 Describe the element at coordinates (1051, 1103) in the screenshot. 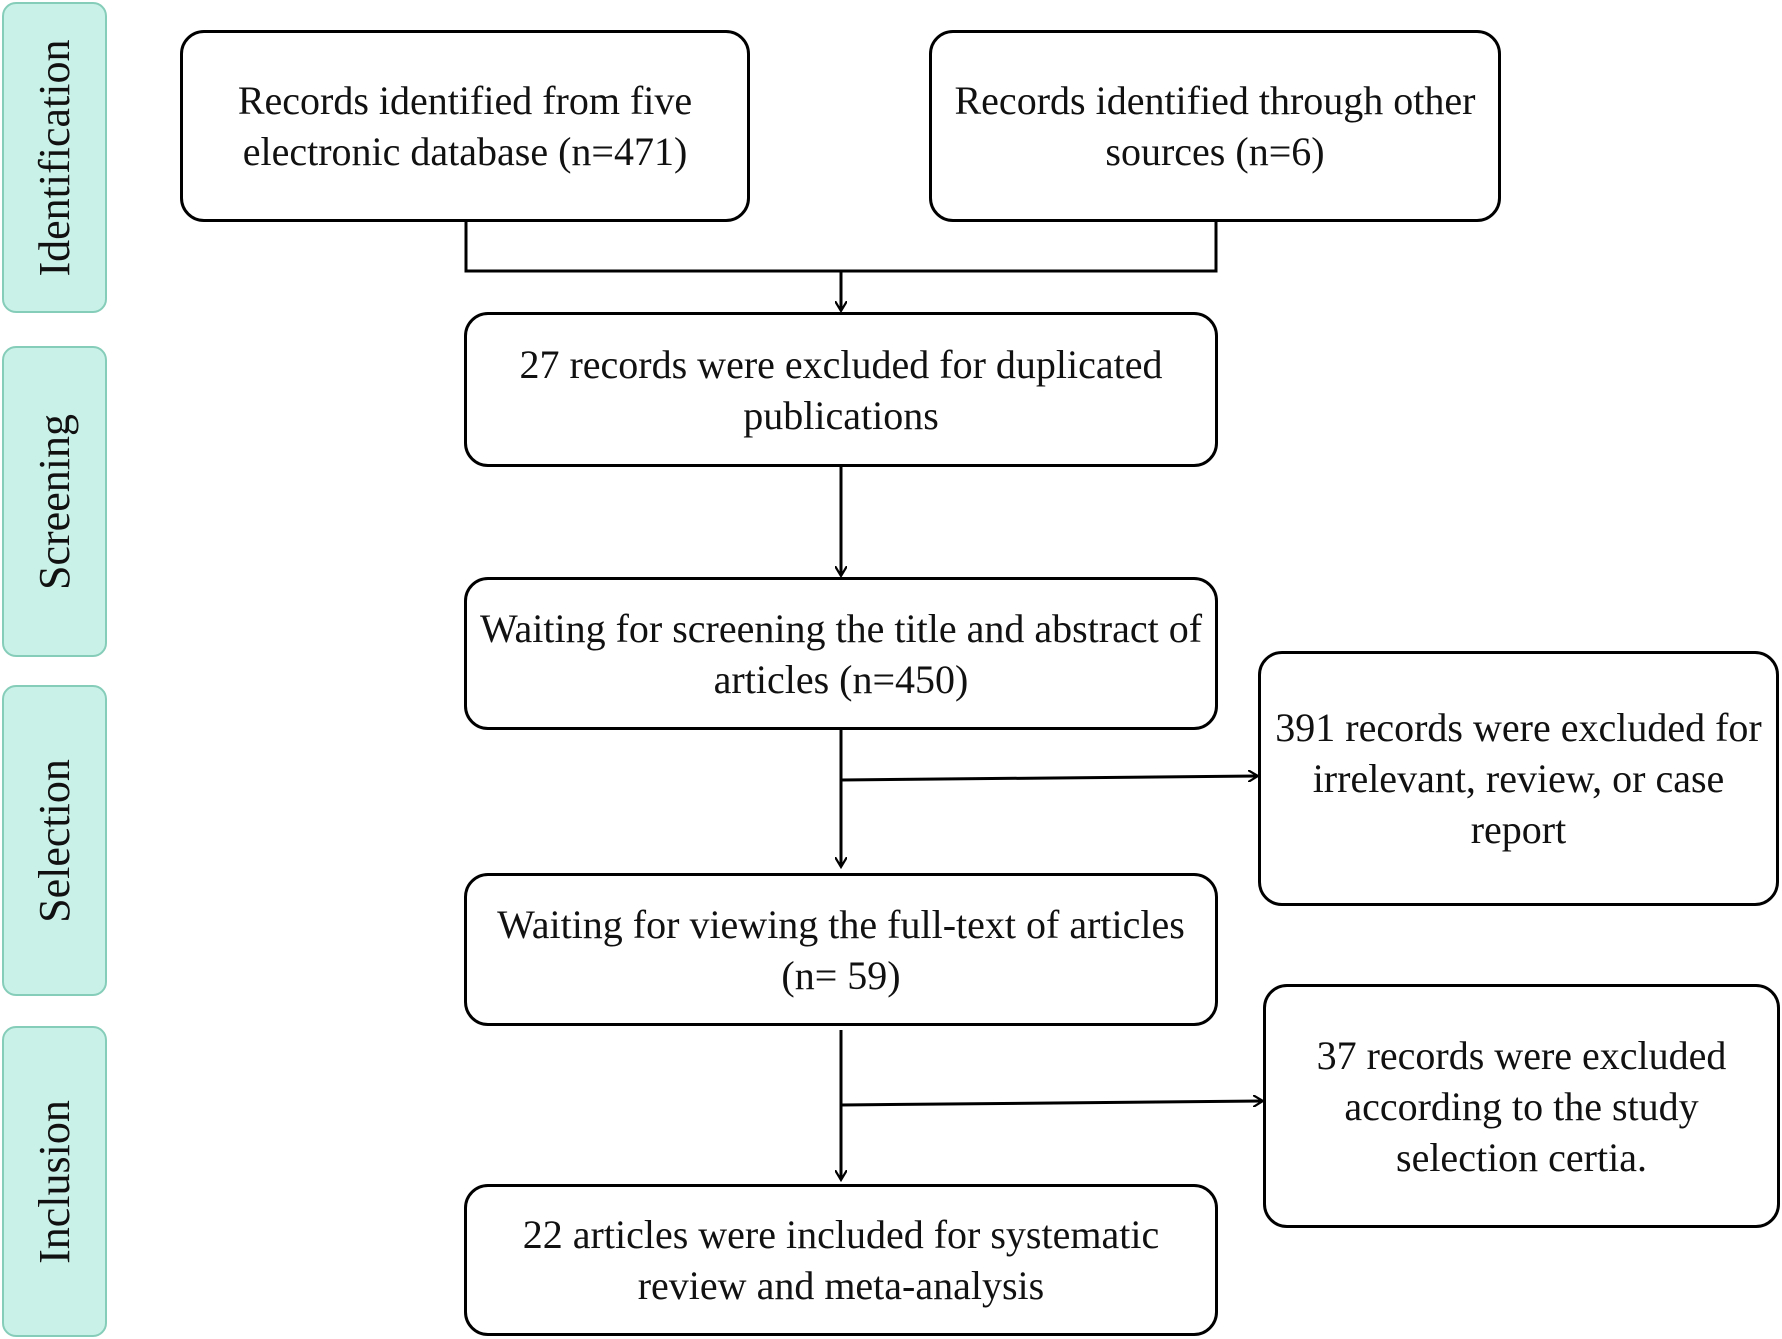

I see `arrow-to-criteria-excluded` at that location.